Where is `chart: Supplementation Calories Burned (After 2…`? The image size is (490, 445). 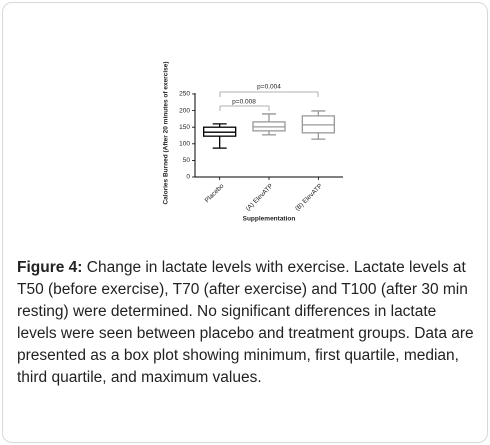 chart: Supplementation Calories Burned (After 2… is located at coordinates (253, 142).